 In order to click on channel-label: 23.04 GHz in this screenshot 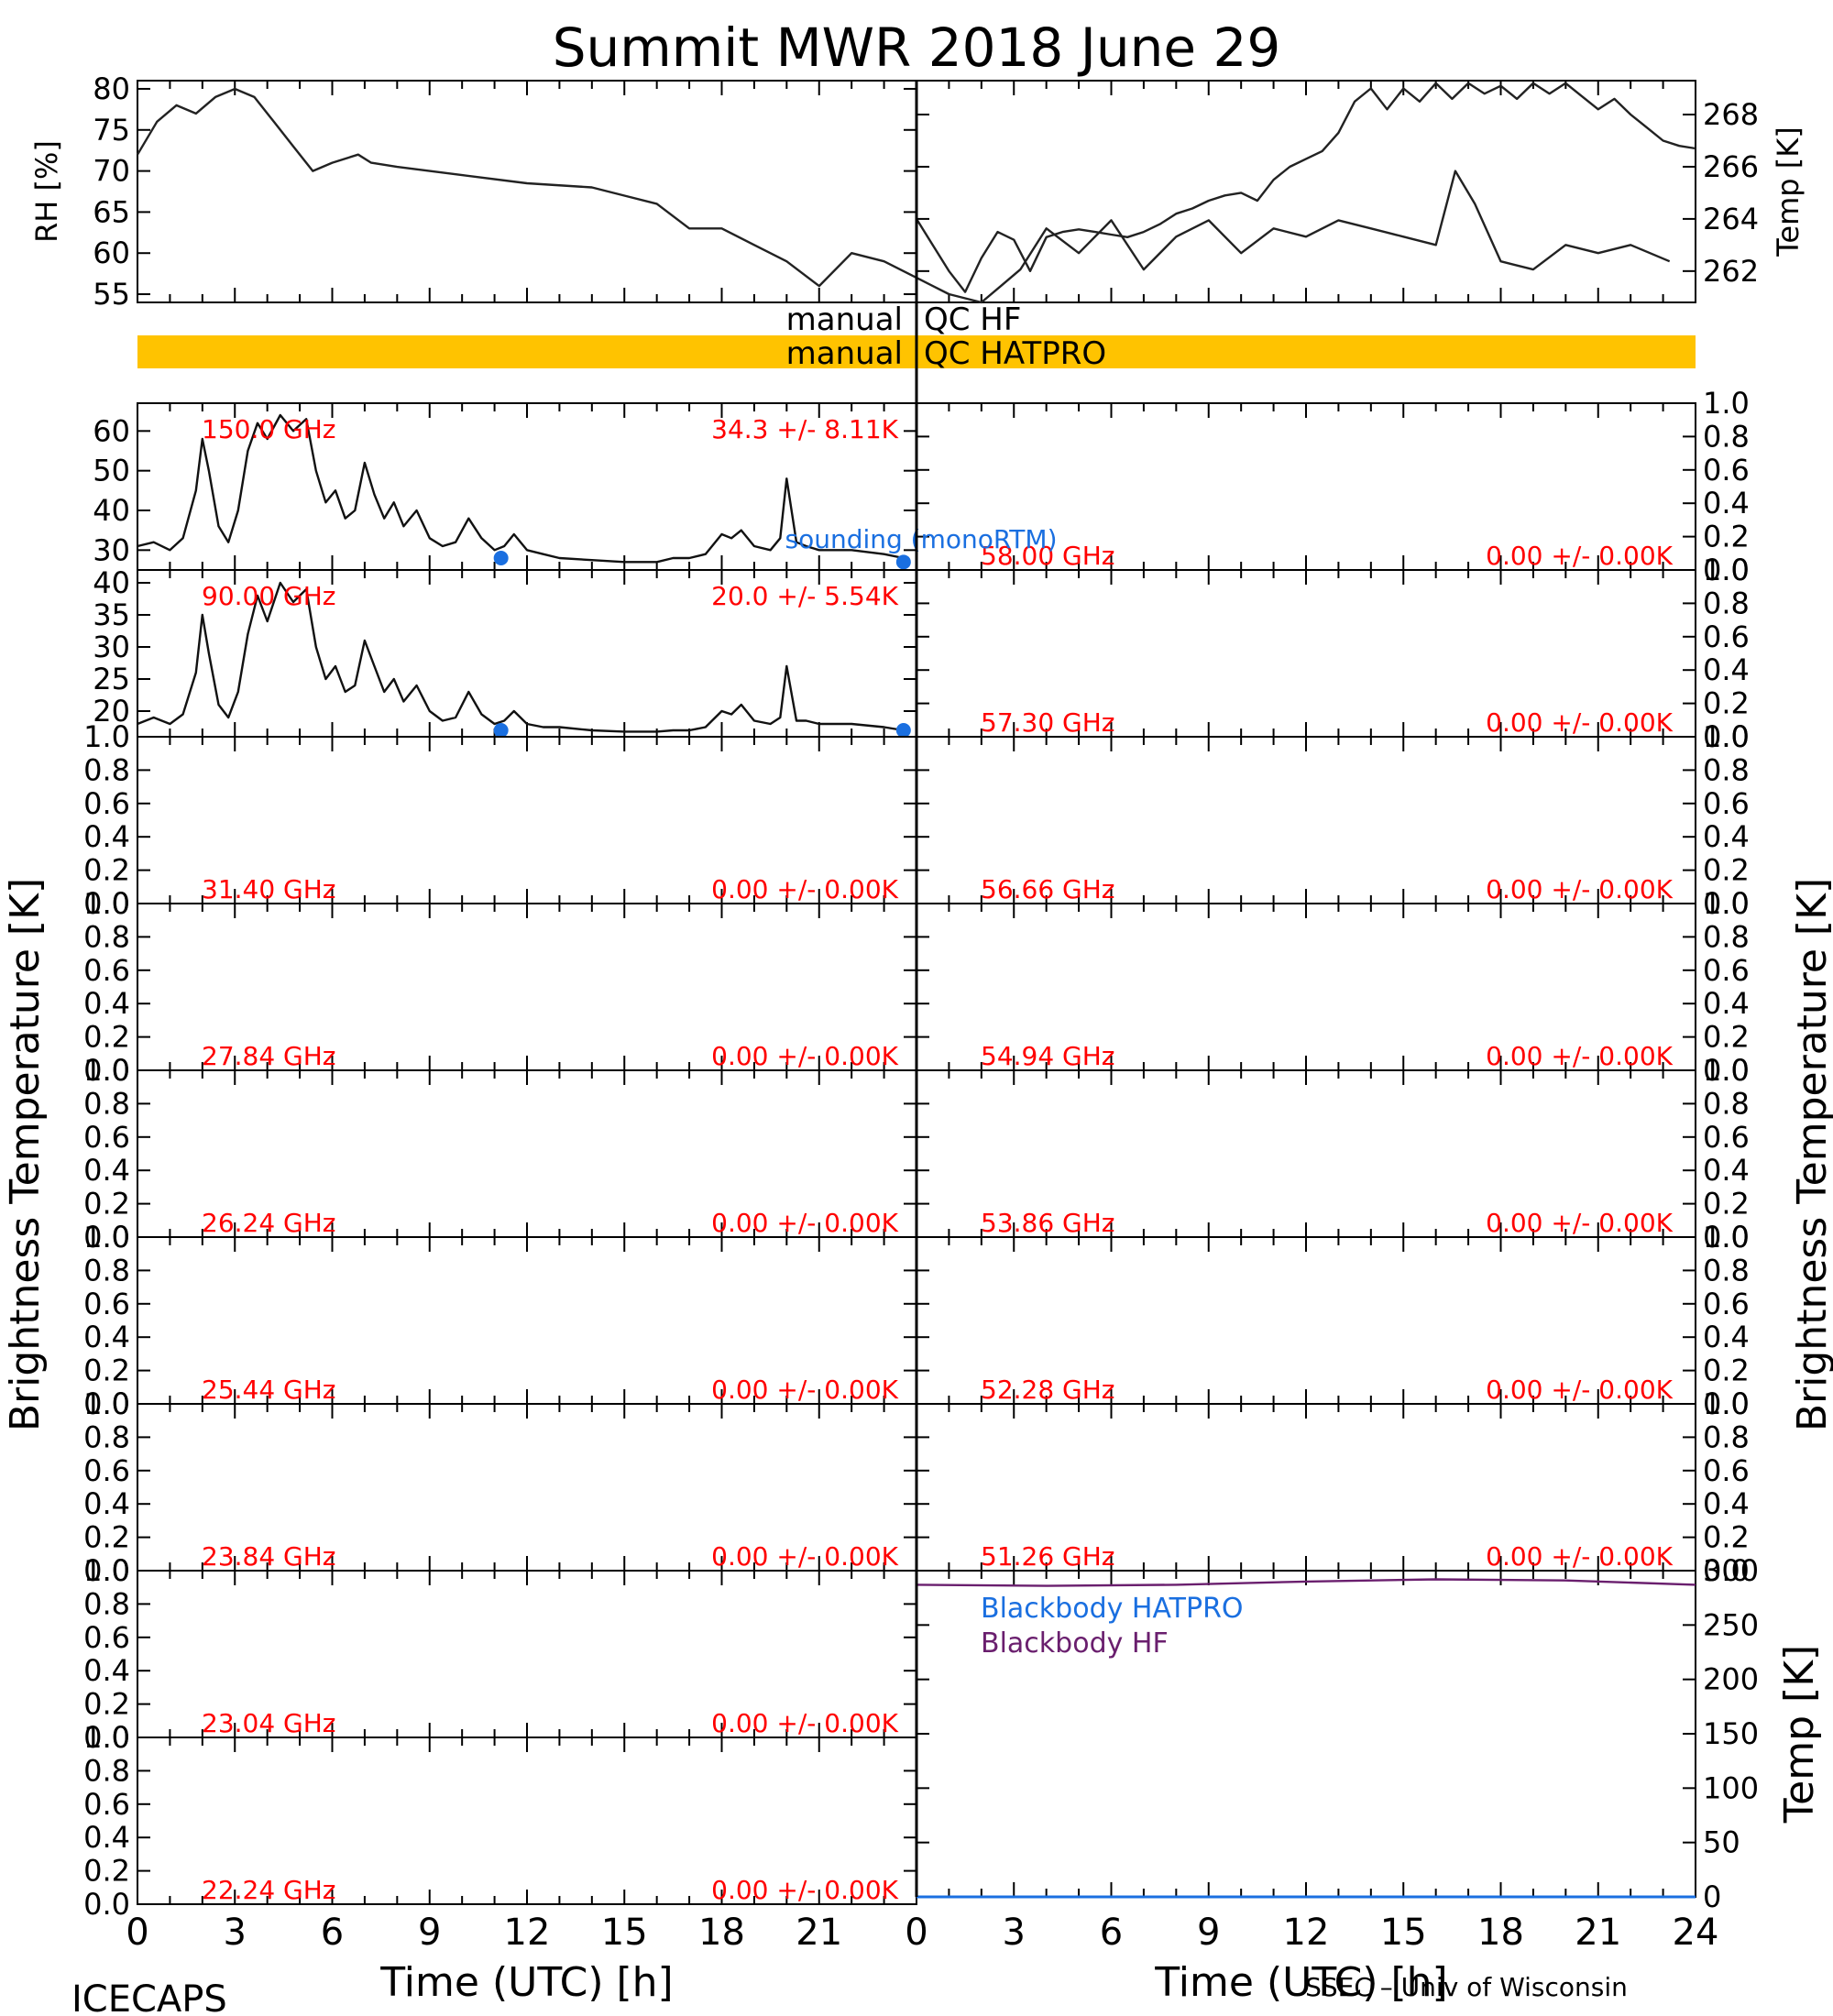, I will do `click(269, 1723)`.